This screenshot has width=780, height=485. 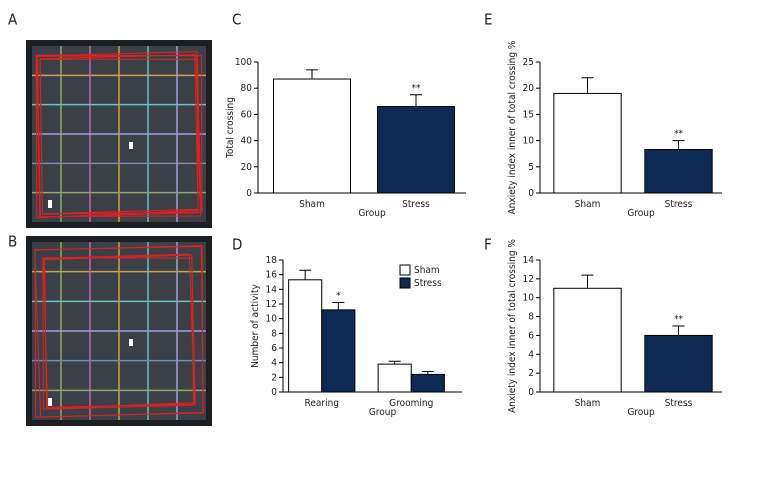 I want to click on y-tick-label: 60, so click(x=247, y=114).